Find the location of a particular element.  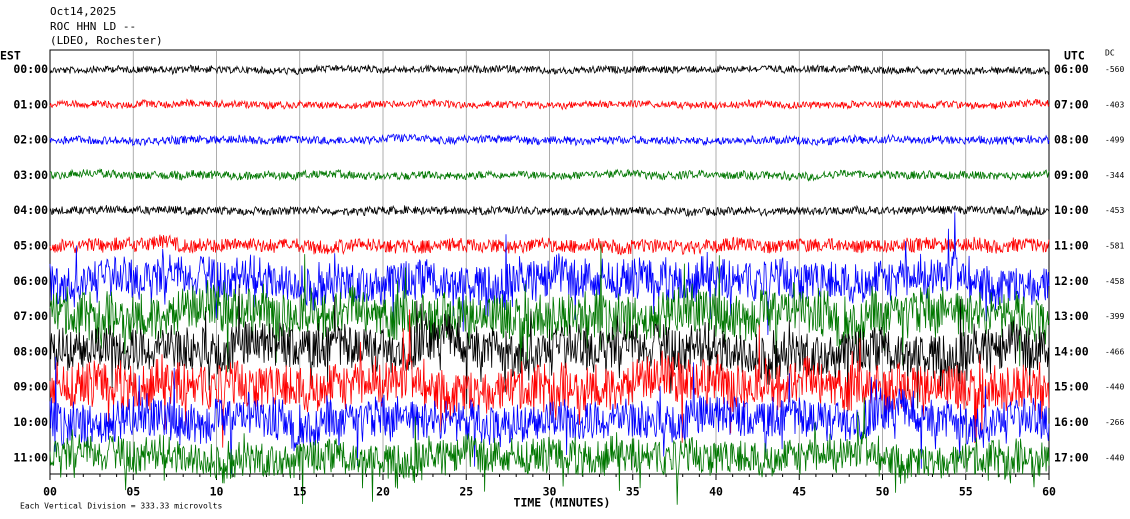

x-tick-label: 55 is located at coordinates (966, 492).